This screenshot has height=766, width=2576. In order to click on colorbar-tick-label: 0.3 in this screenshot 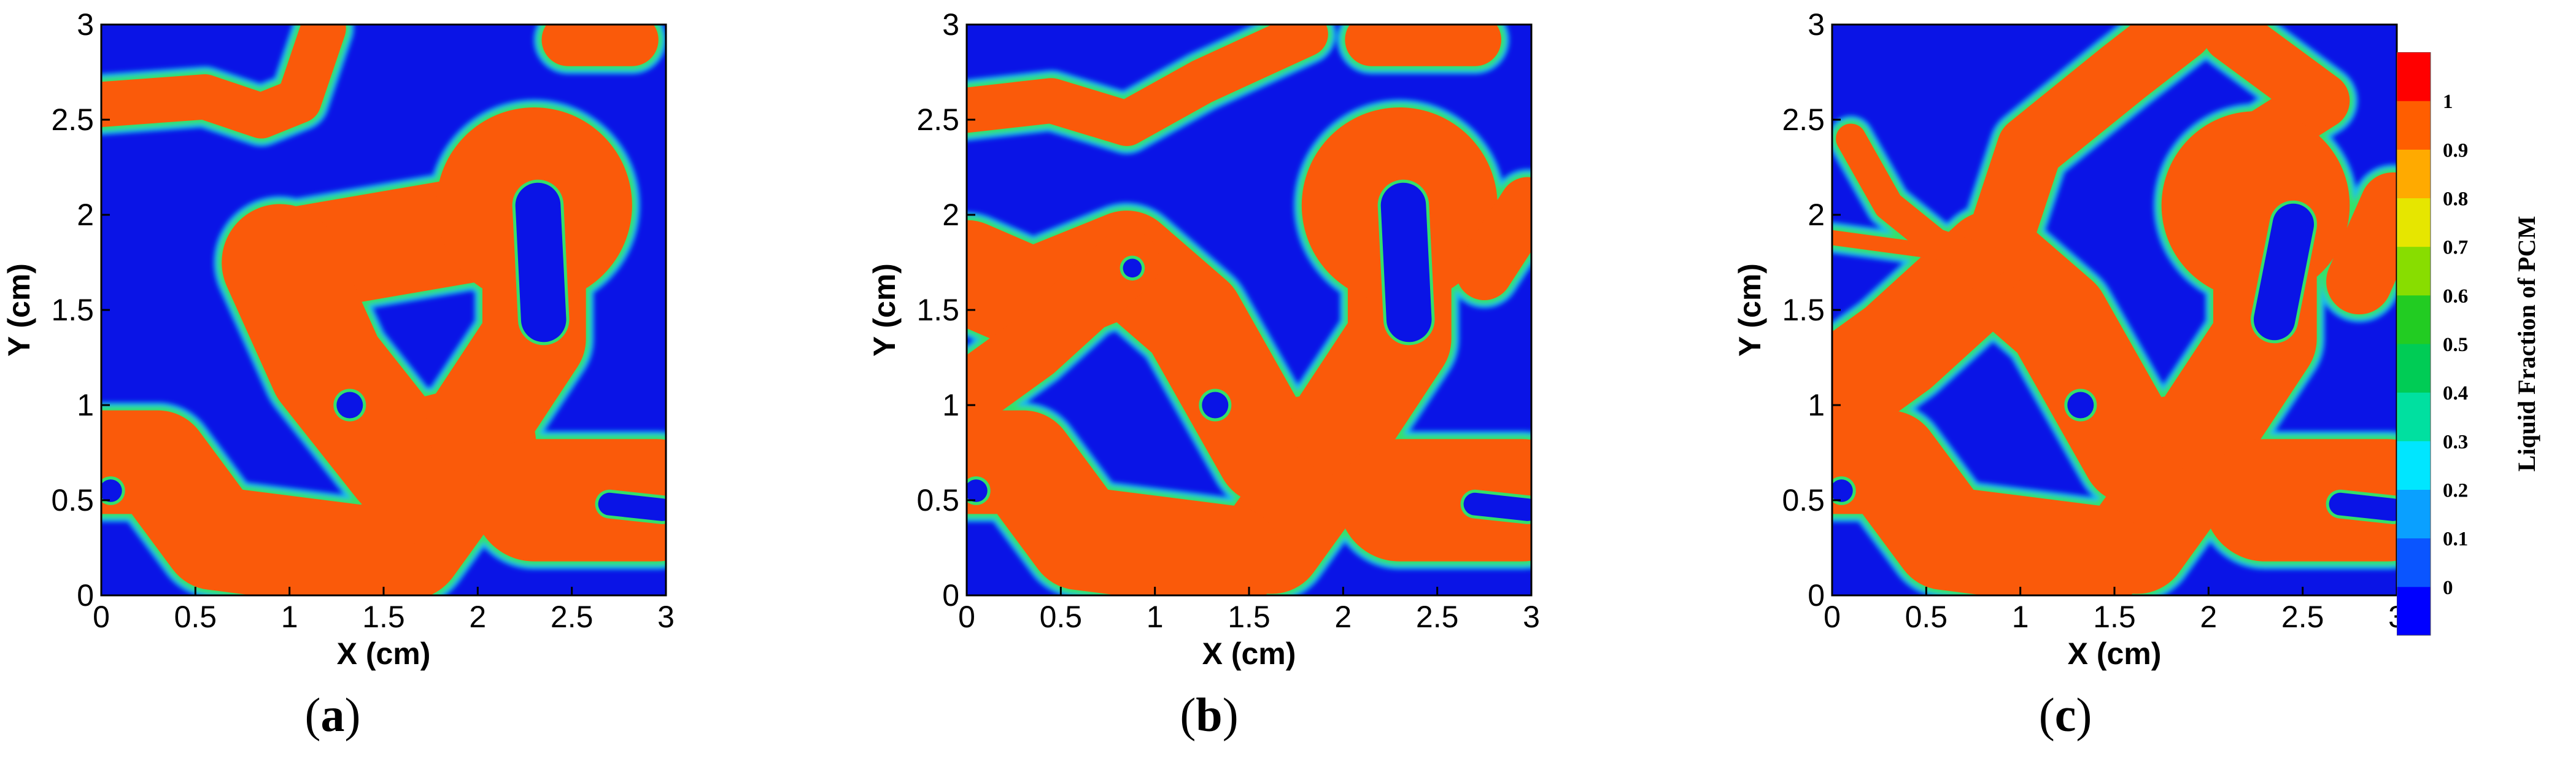, I will do `click(2455, 442)`.